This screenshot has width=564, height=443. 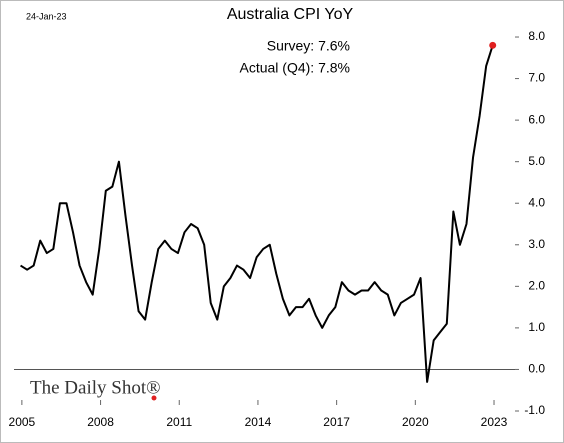 I want to click on x-tick-label: 2008, so click(x=100, y=422).